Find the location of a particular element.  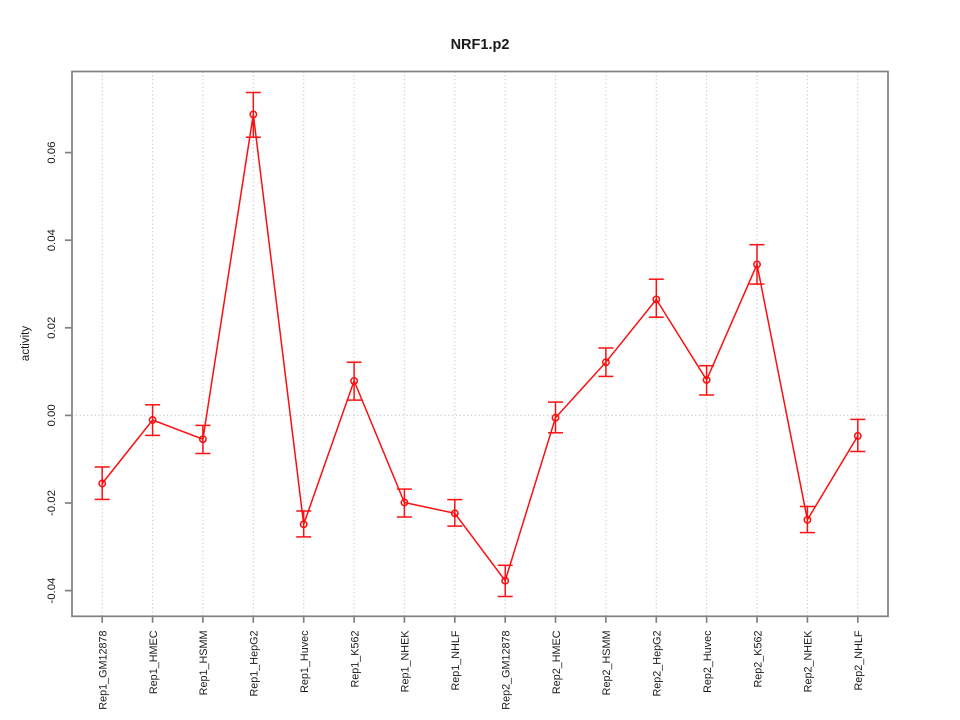

svg-text: Rep1_Huvec is located at coordinates (305, 661).